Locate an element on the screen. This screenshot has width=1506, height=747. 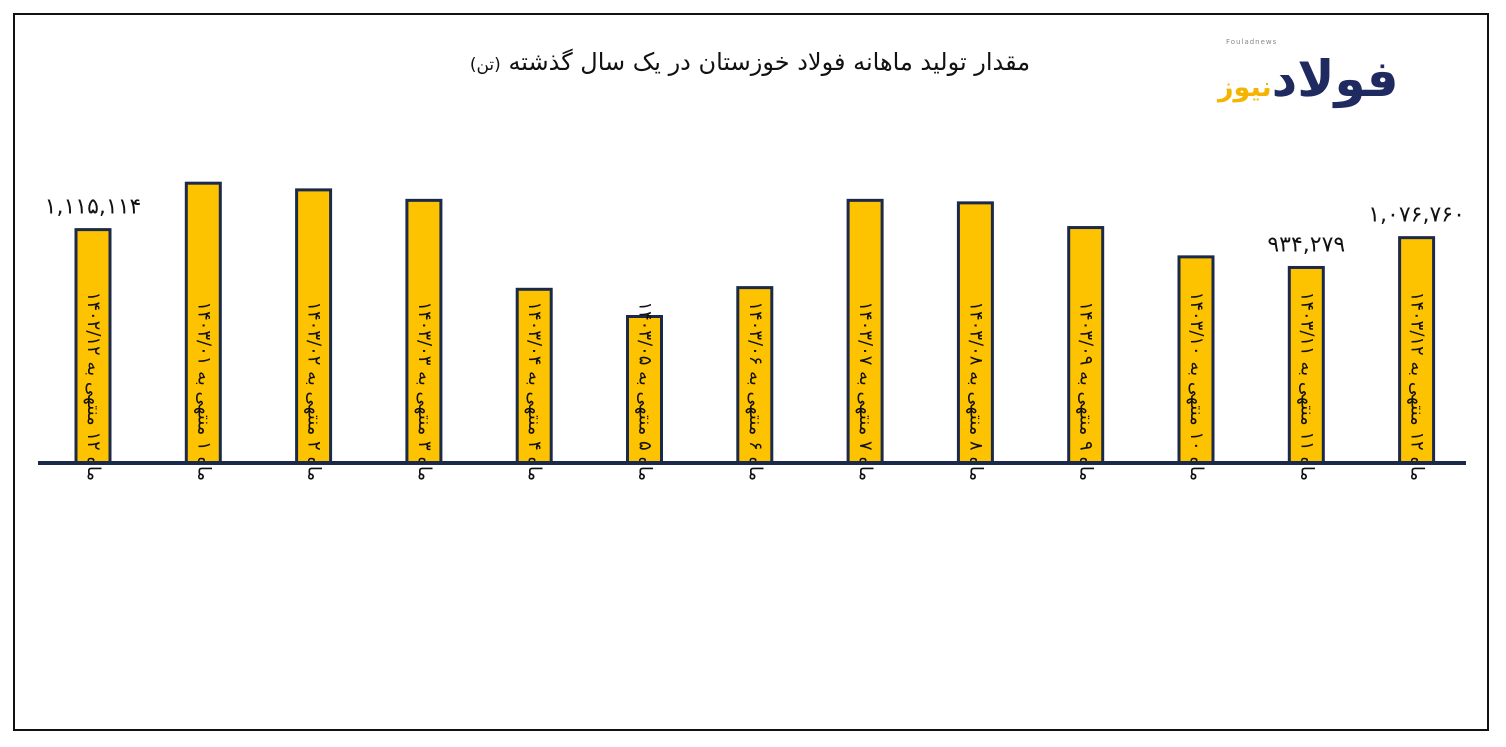
fouladnews-logo: Fouladnews فولادنیوز is located at coordinates (1338, 78).